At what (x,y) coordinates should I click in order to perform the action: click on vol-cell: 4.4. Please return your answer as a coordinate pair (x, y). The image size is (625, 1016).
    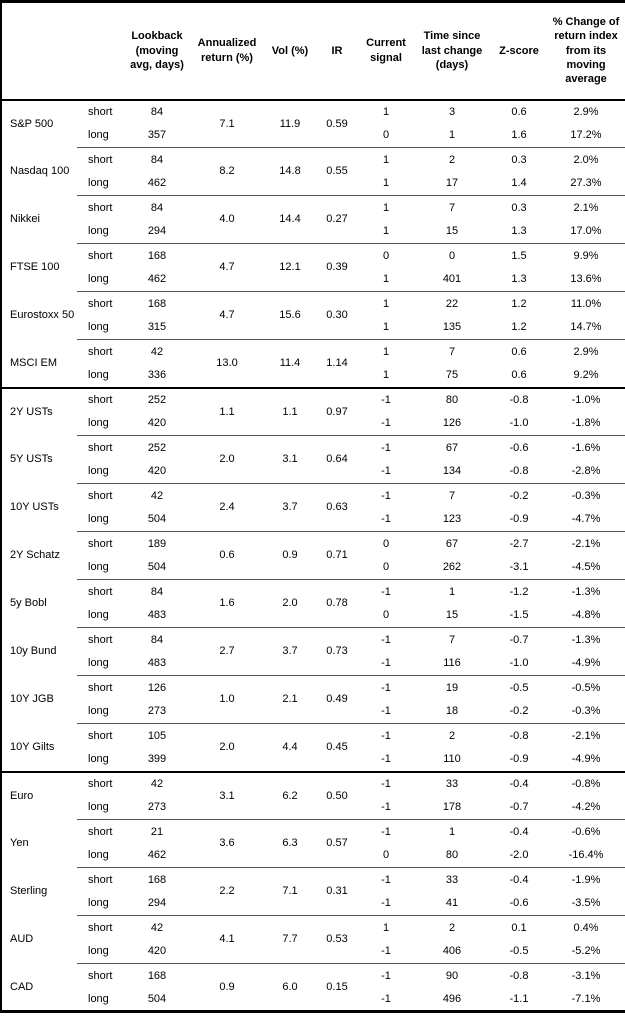
    Looking at the image, I should click on (290, 748).